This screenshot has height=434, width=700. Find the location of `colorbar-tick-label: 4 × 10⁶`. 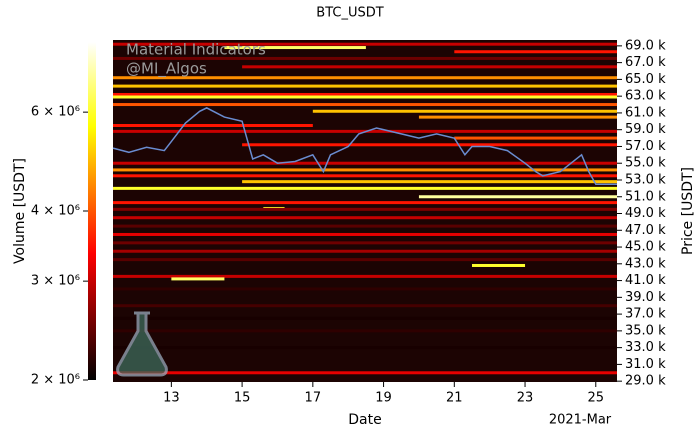

colorbar-tick-label: 4 × 10⁶ is located at coordinates (55, 211).